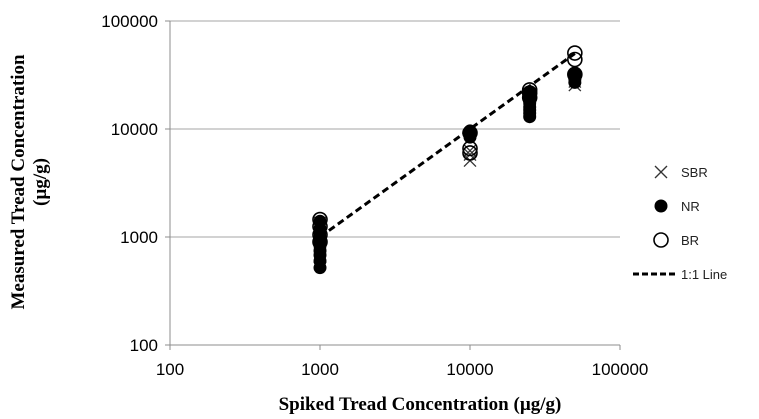 The image size is (759, 419). I want to click on legend-label-1-1-line: 1:1 Line, so click(704, 274).